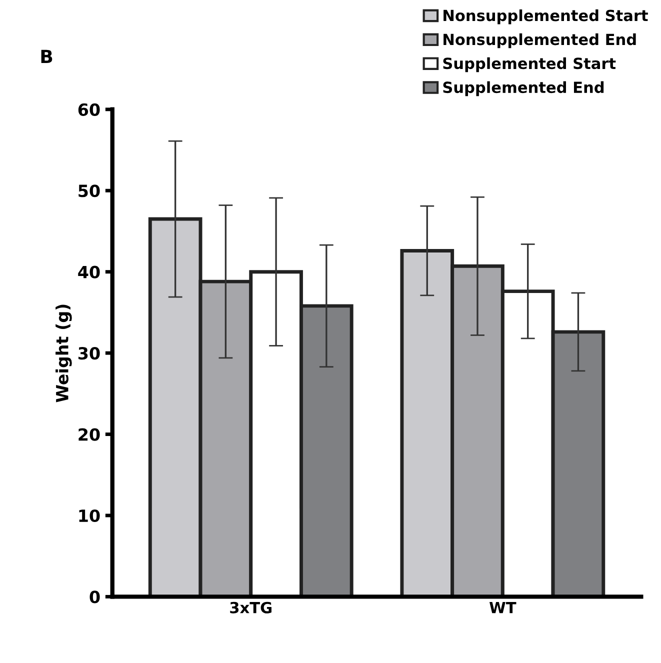  Describe the element at coordinates (46, 56) in the screenshot. I see `chart-title: B` at that location.